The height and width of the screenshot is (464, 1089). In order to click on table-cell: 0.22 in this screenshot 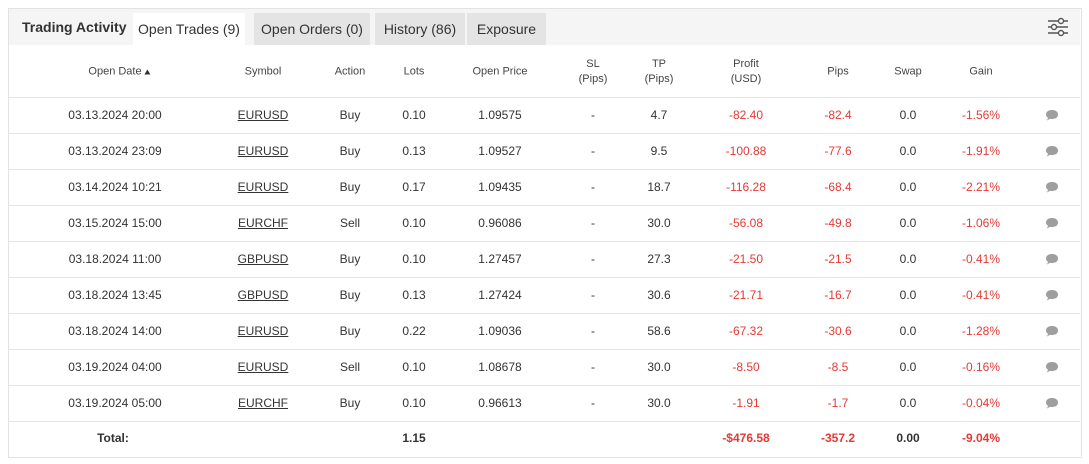, I will do `click(414, 331)`.